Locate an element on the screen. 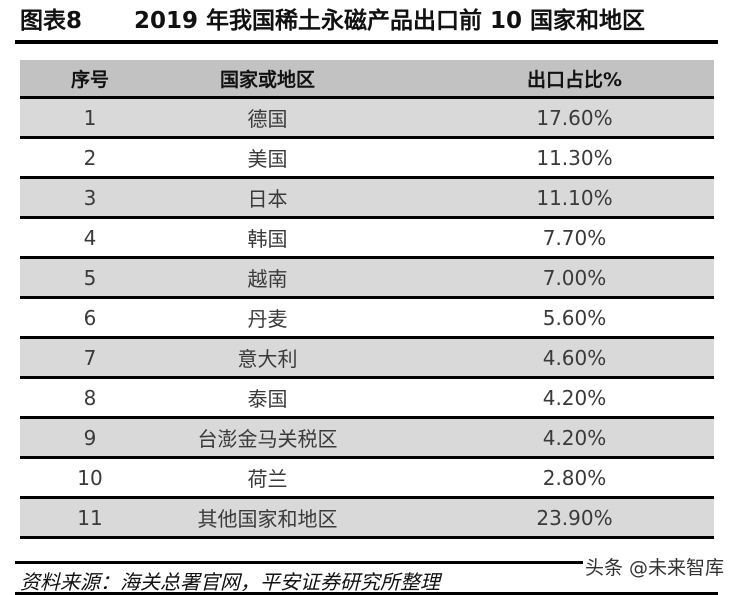 The image size is (733, 595). cell-share: 4.60% is located at coordinates (574, 357).